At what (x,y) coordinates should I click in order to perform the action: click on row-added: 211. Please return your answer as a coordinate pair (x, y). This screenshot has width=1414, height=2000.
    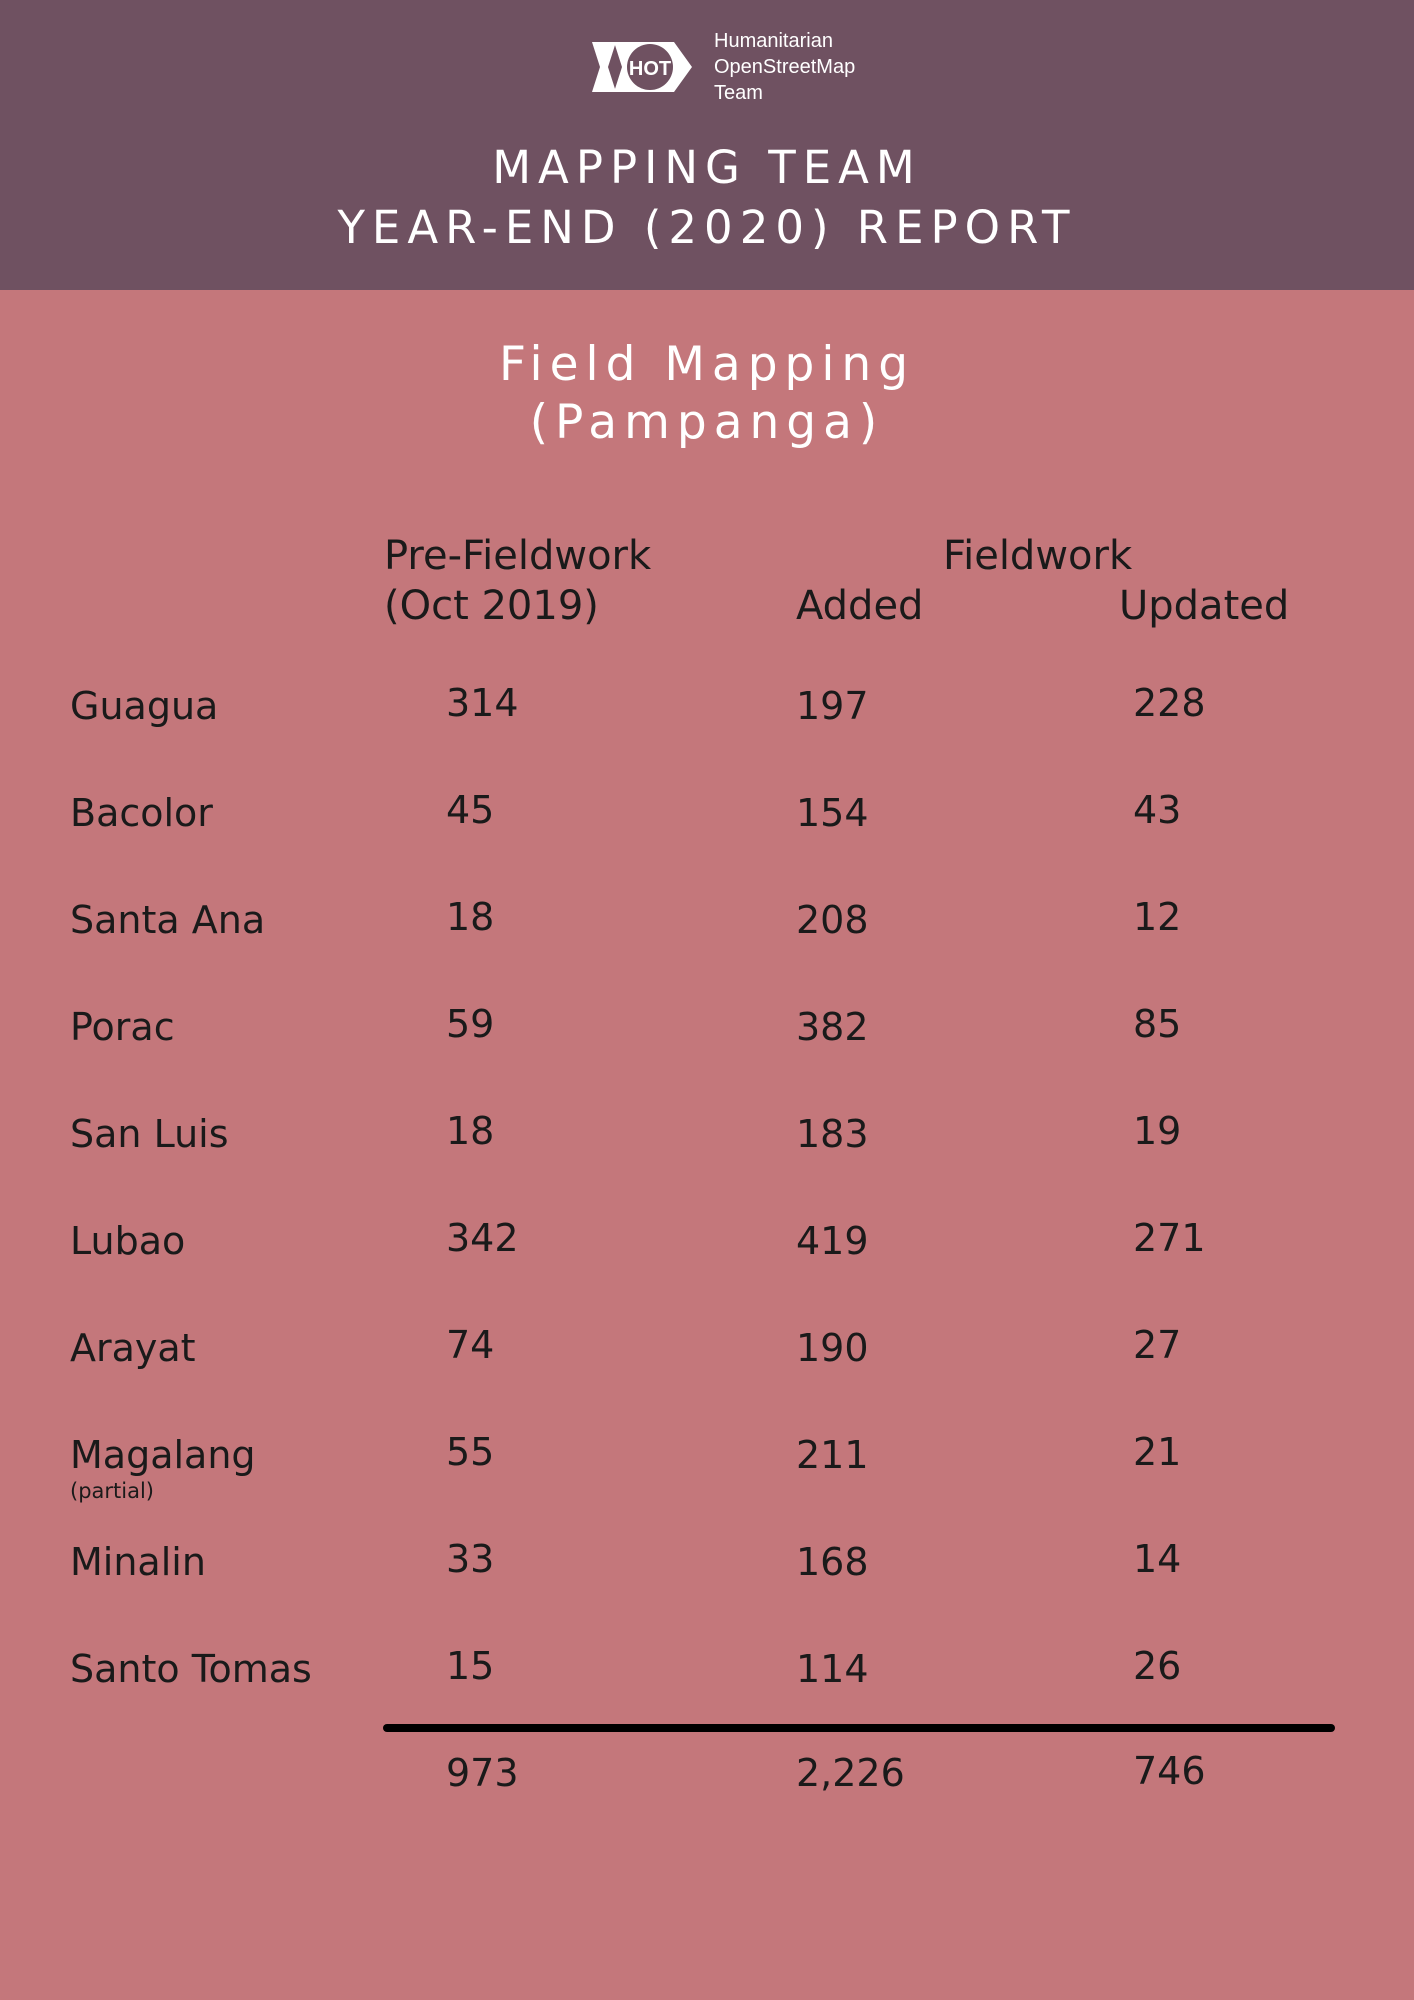
    Looking at the image, I should click on (832, 1455).